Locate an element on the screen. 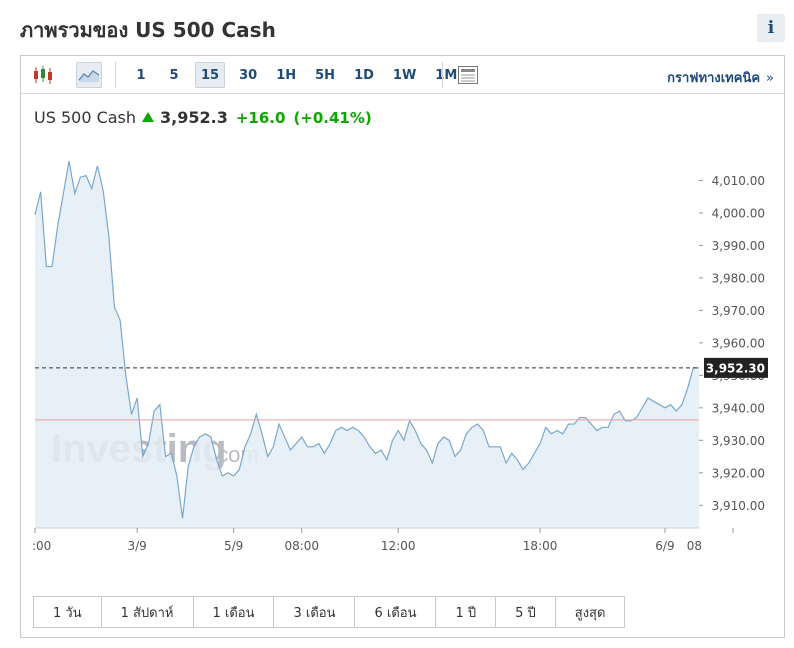 The height and width of the screenshot is (648, 794). x-tick-label: 18:00 is located at coordinates (540, 546).